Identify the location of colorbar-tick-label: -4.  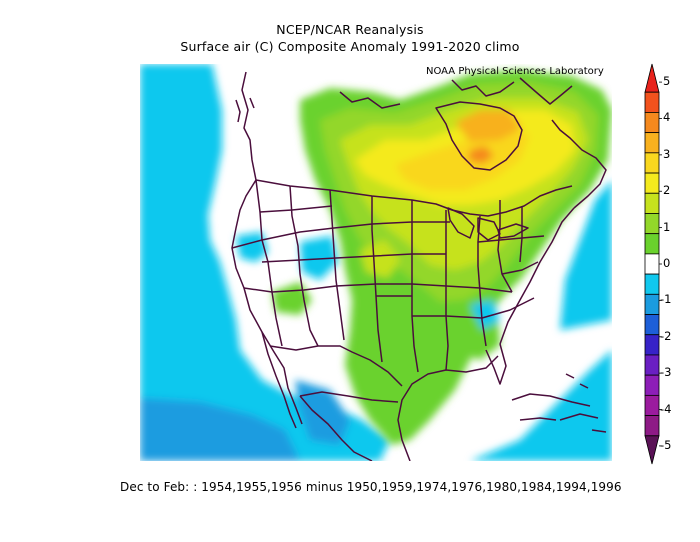
(666, 408).